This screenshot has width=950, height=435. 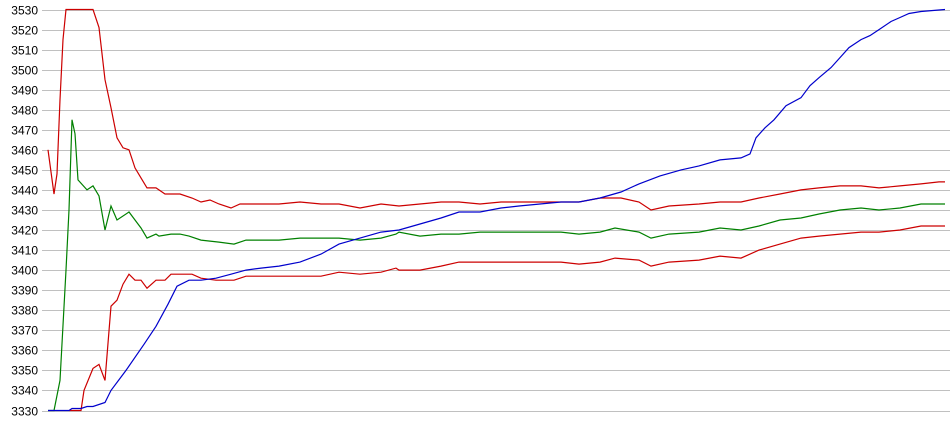 What do you see at coordinates (24, 412) in the screenshot?
I see `y-tick-label: 3330` at bounding box center [24, 412].